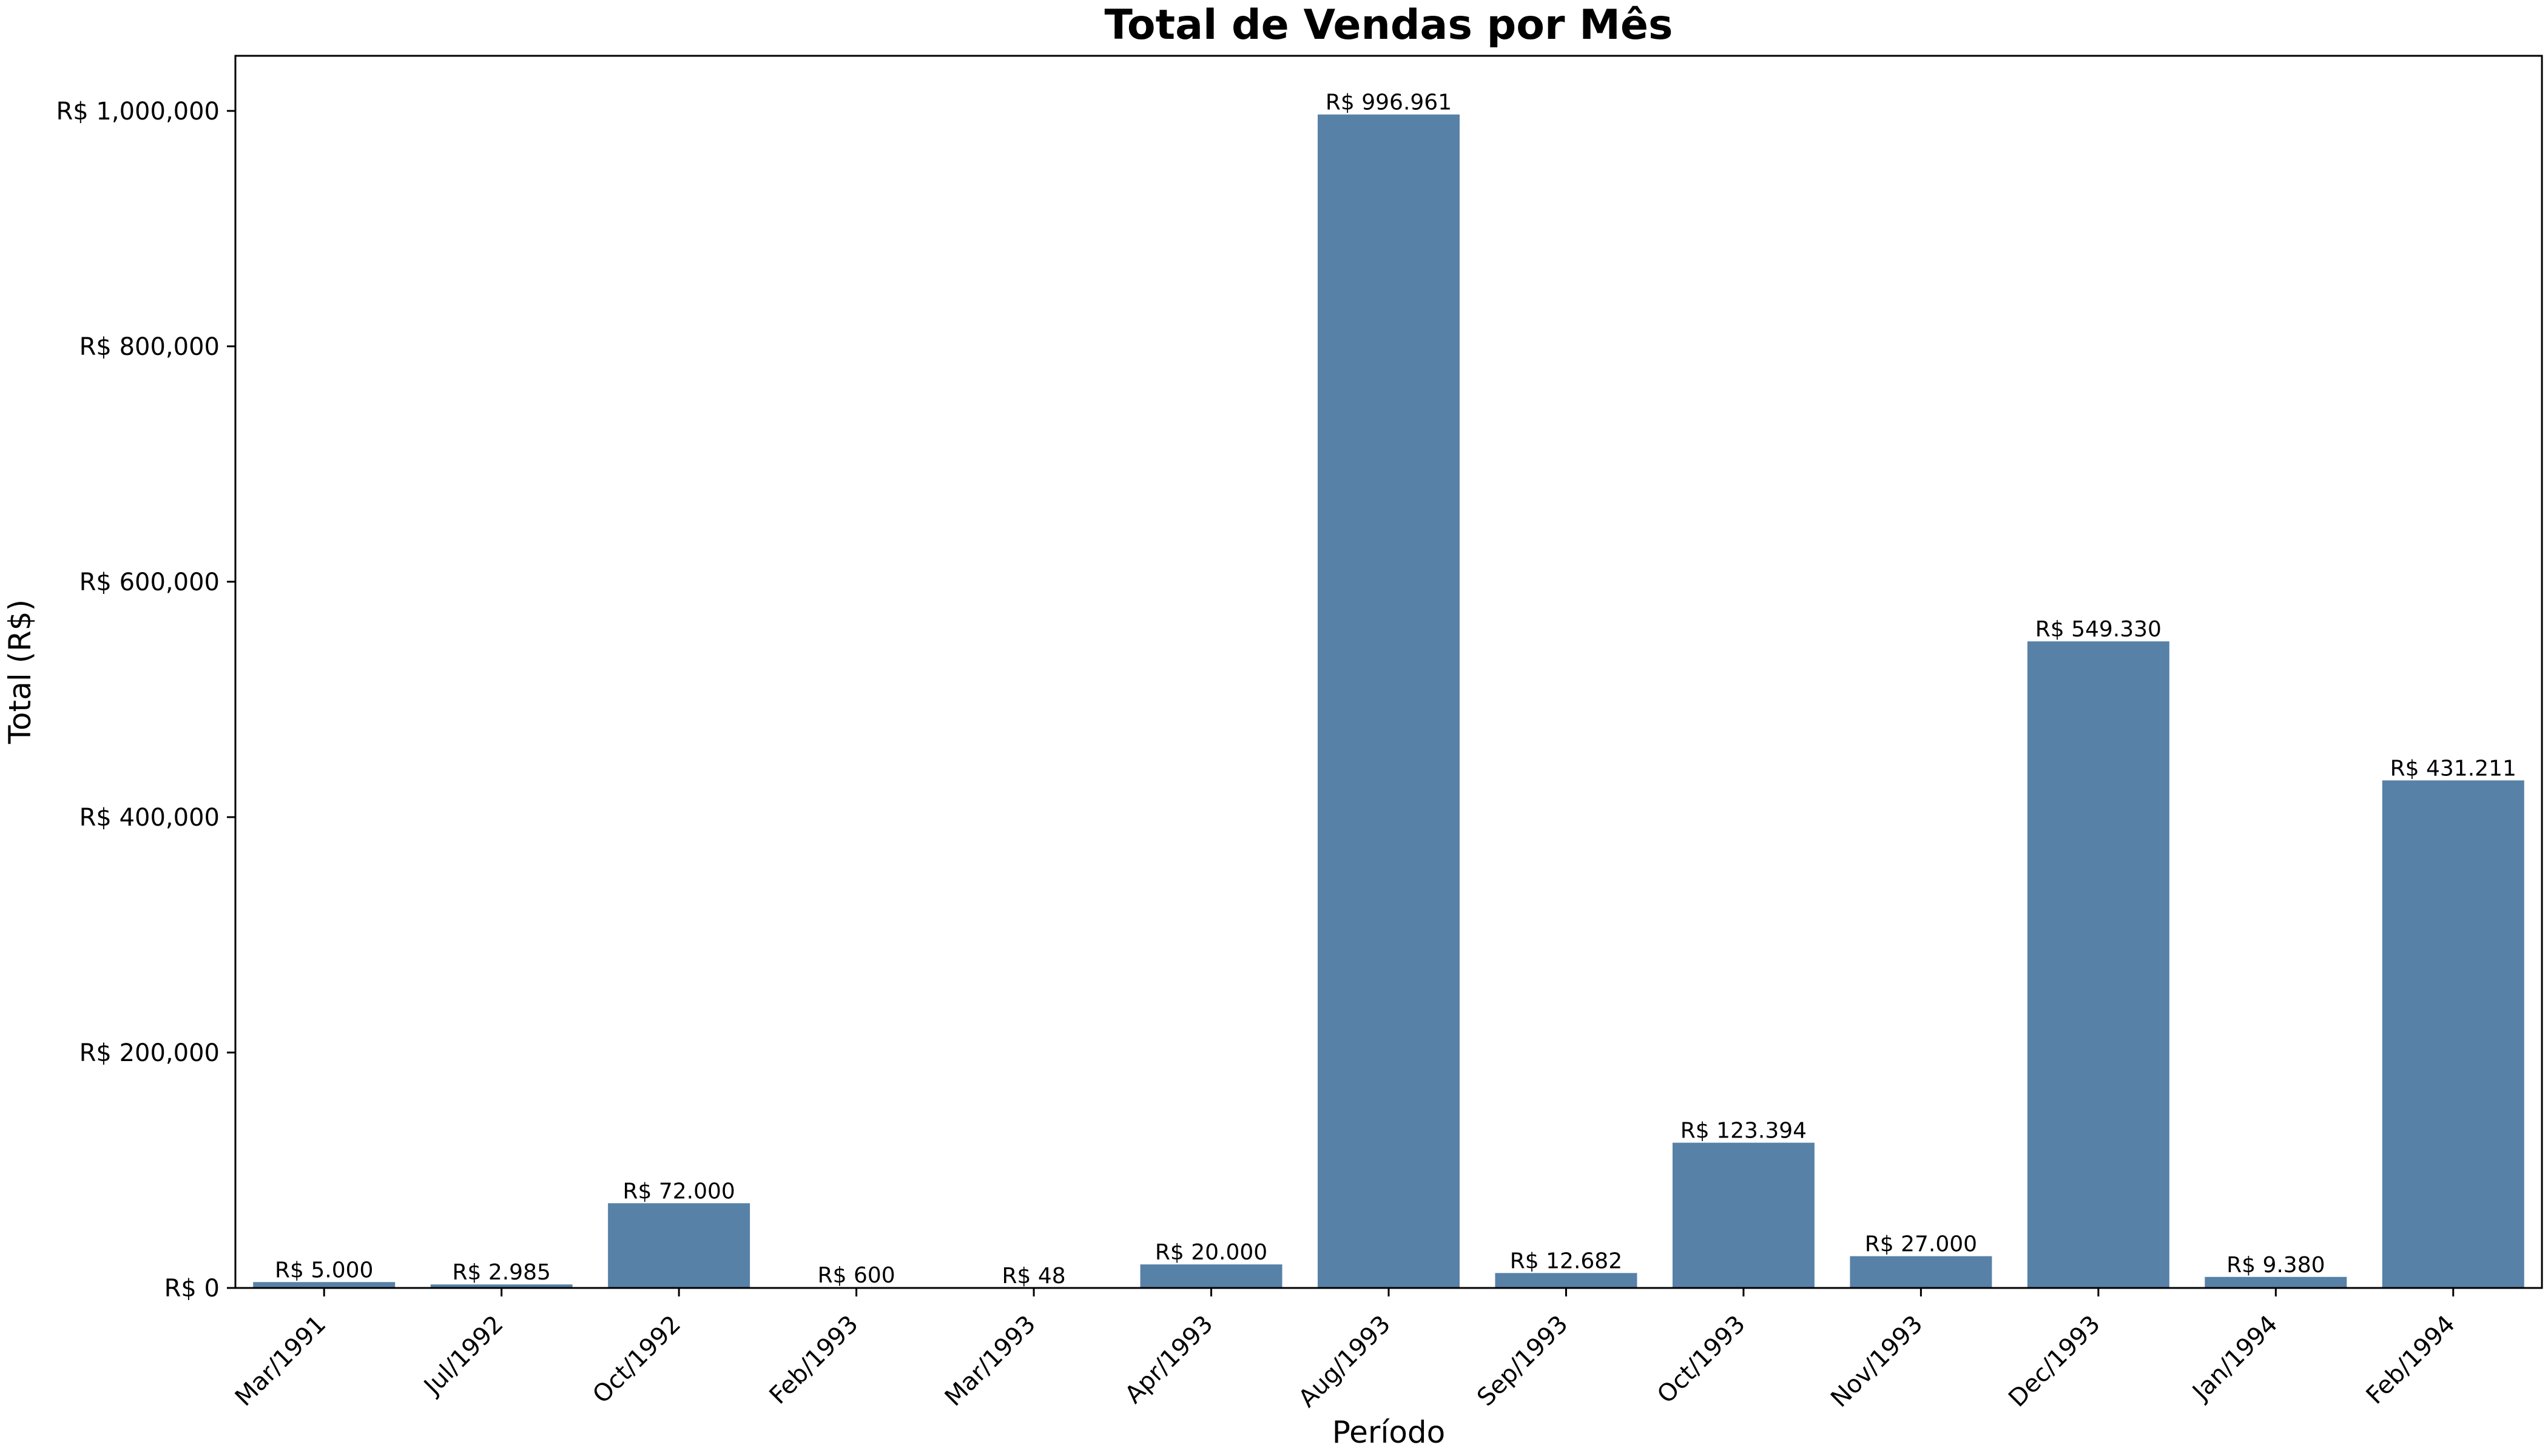  What do you see at coordinates (1921, 1272) in the screenshot?
I see `bar-nov-1993` at bounding box center [1921, 1272].